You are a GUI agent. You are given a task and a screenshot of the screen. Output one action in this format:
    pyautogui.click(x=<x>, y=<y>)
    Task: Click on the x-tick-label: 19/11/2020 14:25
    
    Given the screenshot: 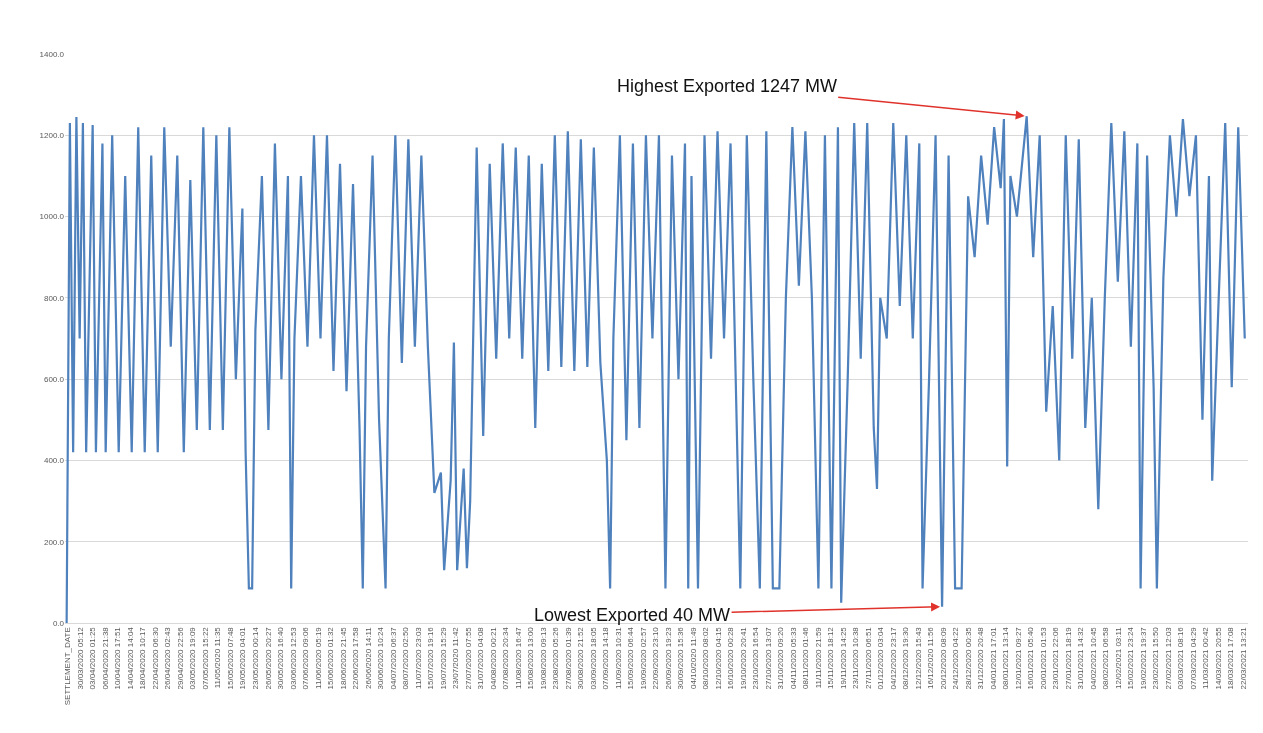 What is the action you would take?
    pyautogui.click(x=843, y=657)
    